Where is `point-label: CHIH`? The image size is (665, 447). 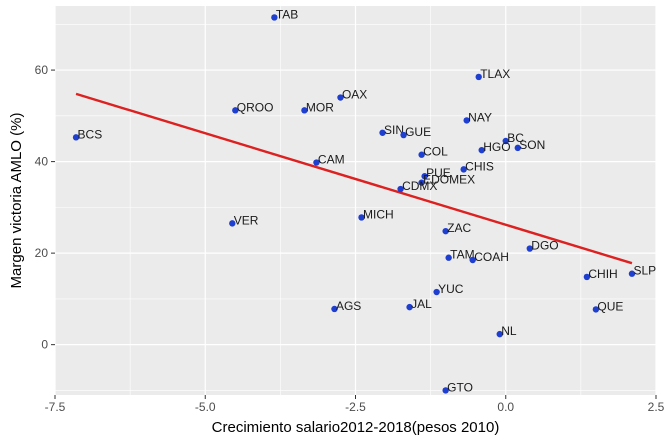 point-label: CHIH is located at coordinates (602, 274).